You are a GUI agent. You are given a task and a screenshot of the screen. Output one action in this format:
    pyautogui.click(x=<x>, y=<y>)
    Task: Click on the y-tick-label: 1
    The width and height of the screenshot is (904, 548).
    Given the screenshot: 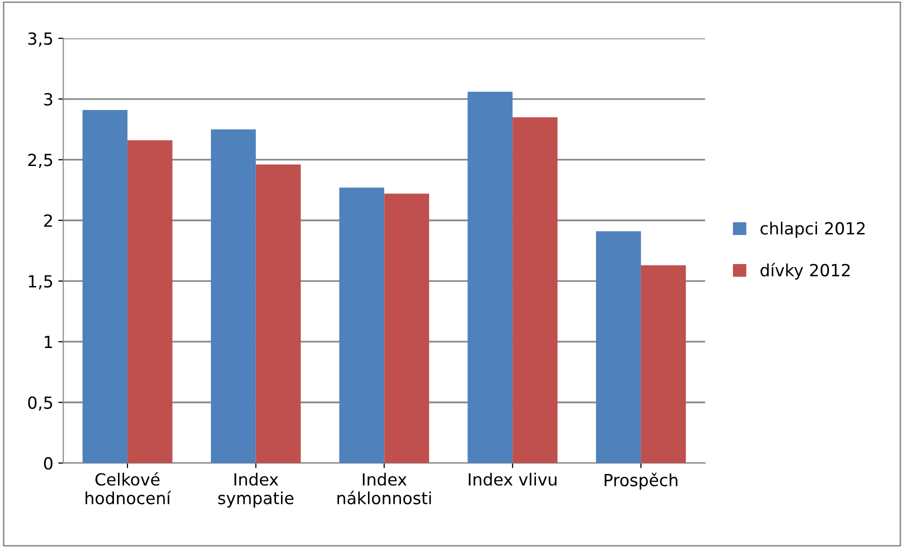 What is the action you would take?
    pyautogui.click(x=48, y=342)
    